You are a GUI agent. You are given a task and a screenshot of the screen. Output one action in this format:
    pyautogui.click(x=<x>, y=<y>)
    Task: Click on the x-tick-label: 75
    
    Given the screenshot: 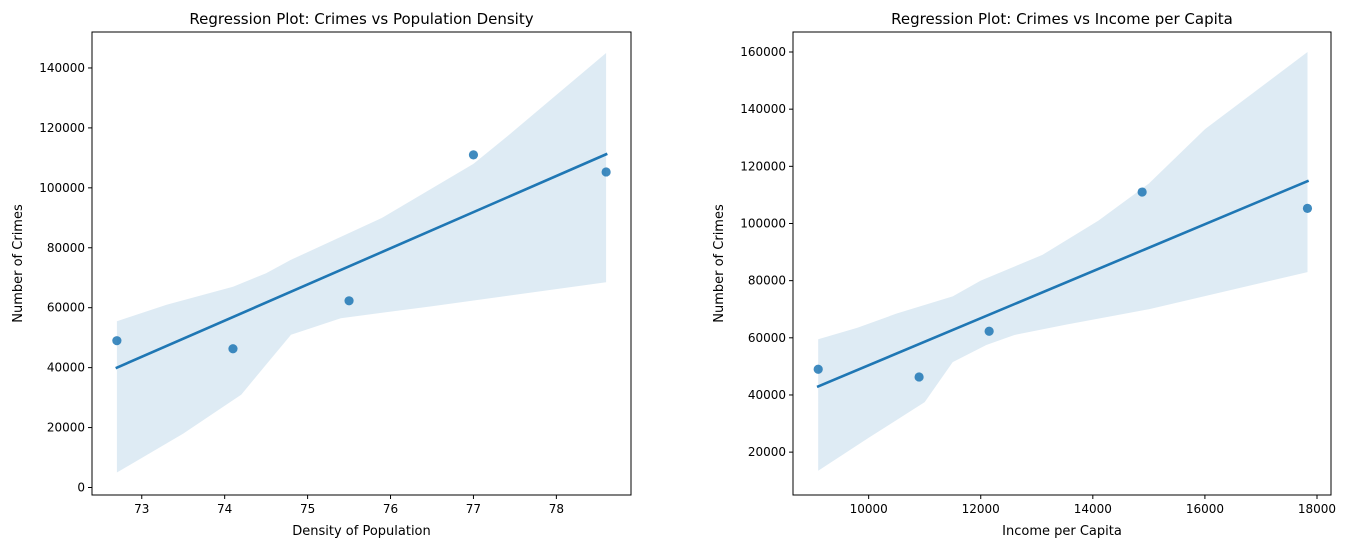 What is the action you would take?
    pyautogui.click(x=307, y=509)
    